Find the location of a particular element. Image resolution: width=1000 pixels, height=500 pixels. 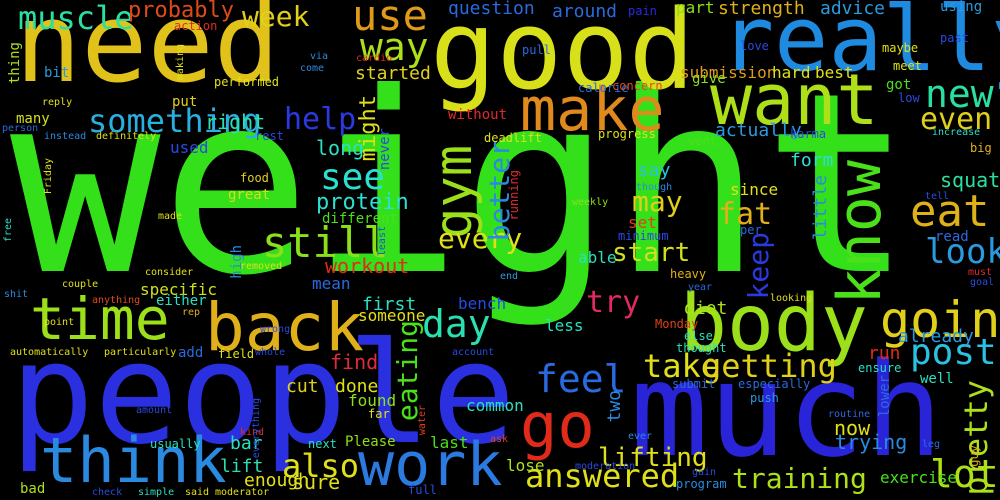

word-eat: eat is located at coordinates (950, 211).